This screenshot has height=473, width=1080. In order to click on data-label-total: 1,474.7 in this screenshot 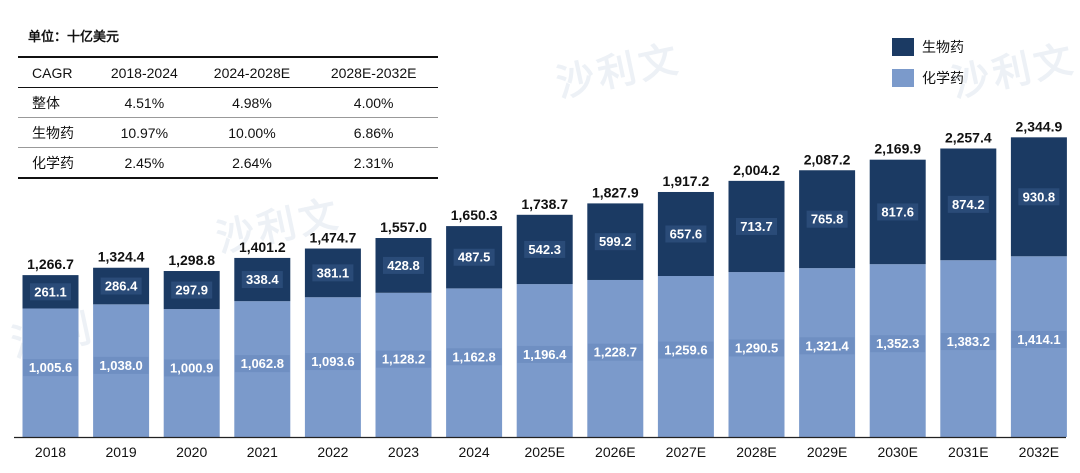, I will do `click(333, 238)`.